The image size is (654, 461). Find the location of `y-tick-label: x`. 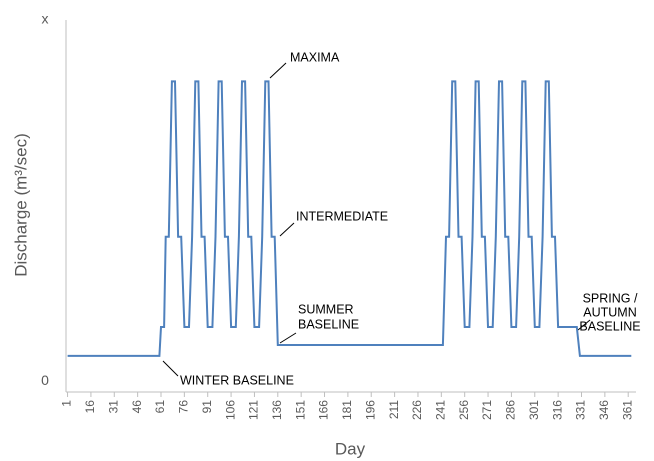

y-tick-label: x is located at coordinates (45, 19).